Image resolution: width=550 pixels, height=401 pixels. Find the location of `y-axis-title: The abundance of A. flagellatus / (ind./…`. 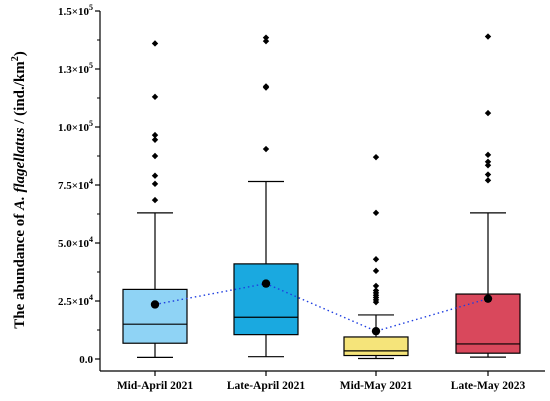

y-axis-title: The abundance of A. flagellatus / (ind./… is located at coordinates (19, 190).